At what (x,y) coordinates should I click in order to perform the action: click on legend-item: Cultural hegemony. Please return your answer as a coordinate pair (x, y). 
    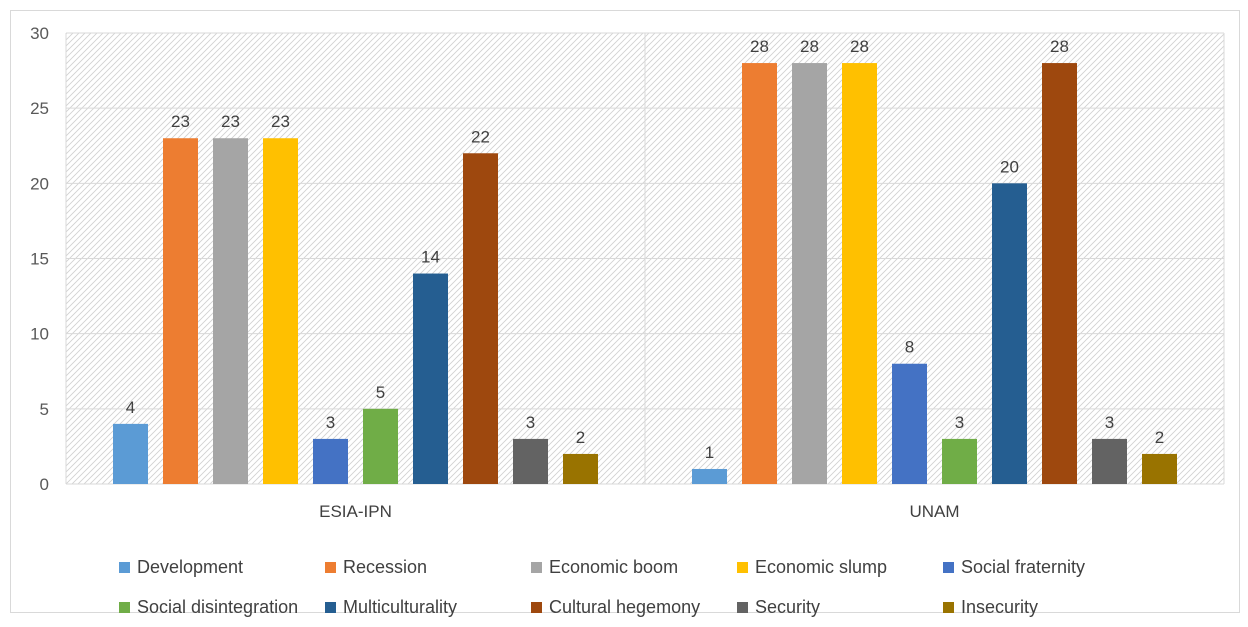
    Looking at the image, I should click on (634, 607).